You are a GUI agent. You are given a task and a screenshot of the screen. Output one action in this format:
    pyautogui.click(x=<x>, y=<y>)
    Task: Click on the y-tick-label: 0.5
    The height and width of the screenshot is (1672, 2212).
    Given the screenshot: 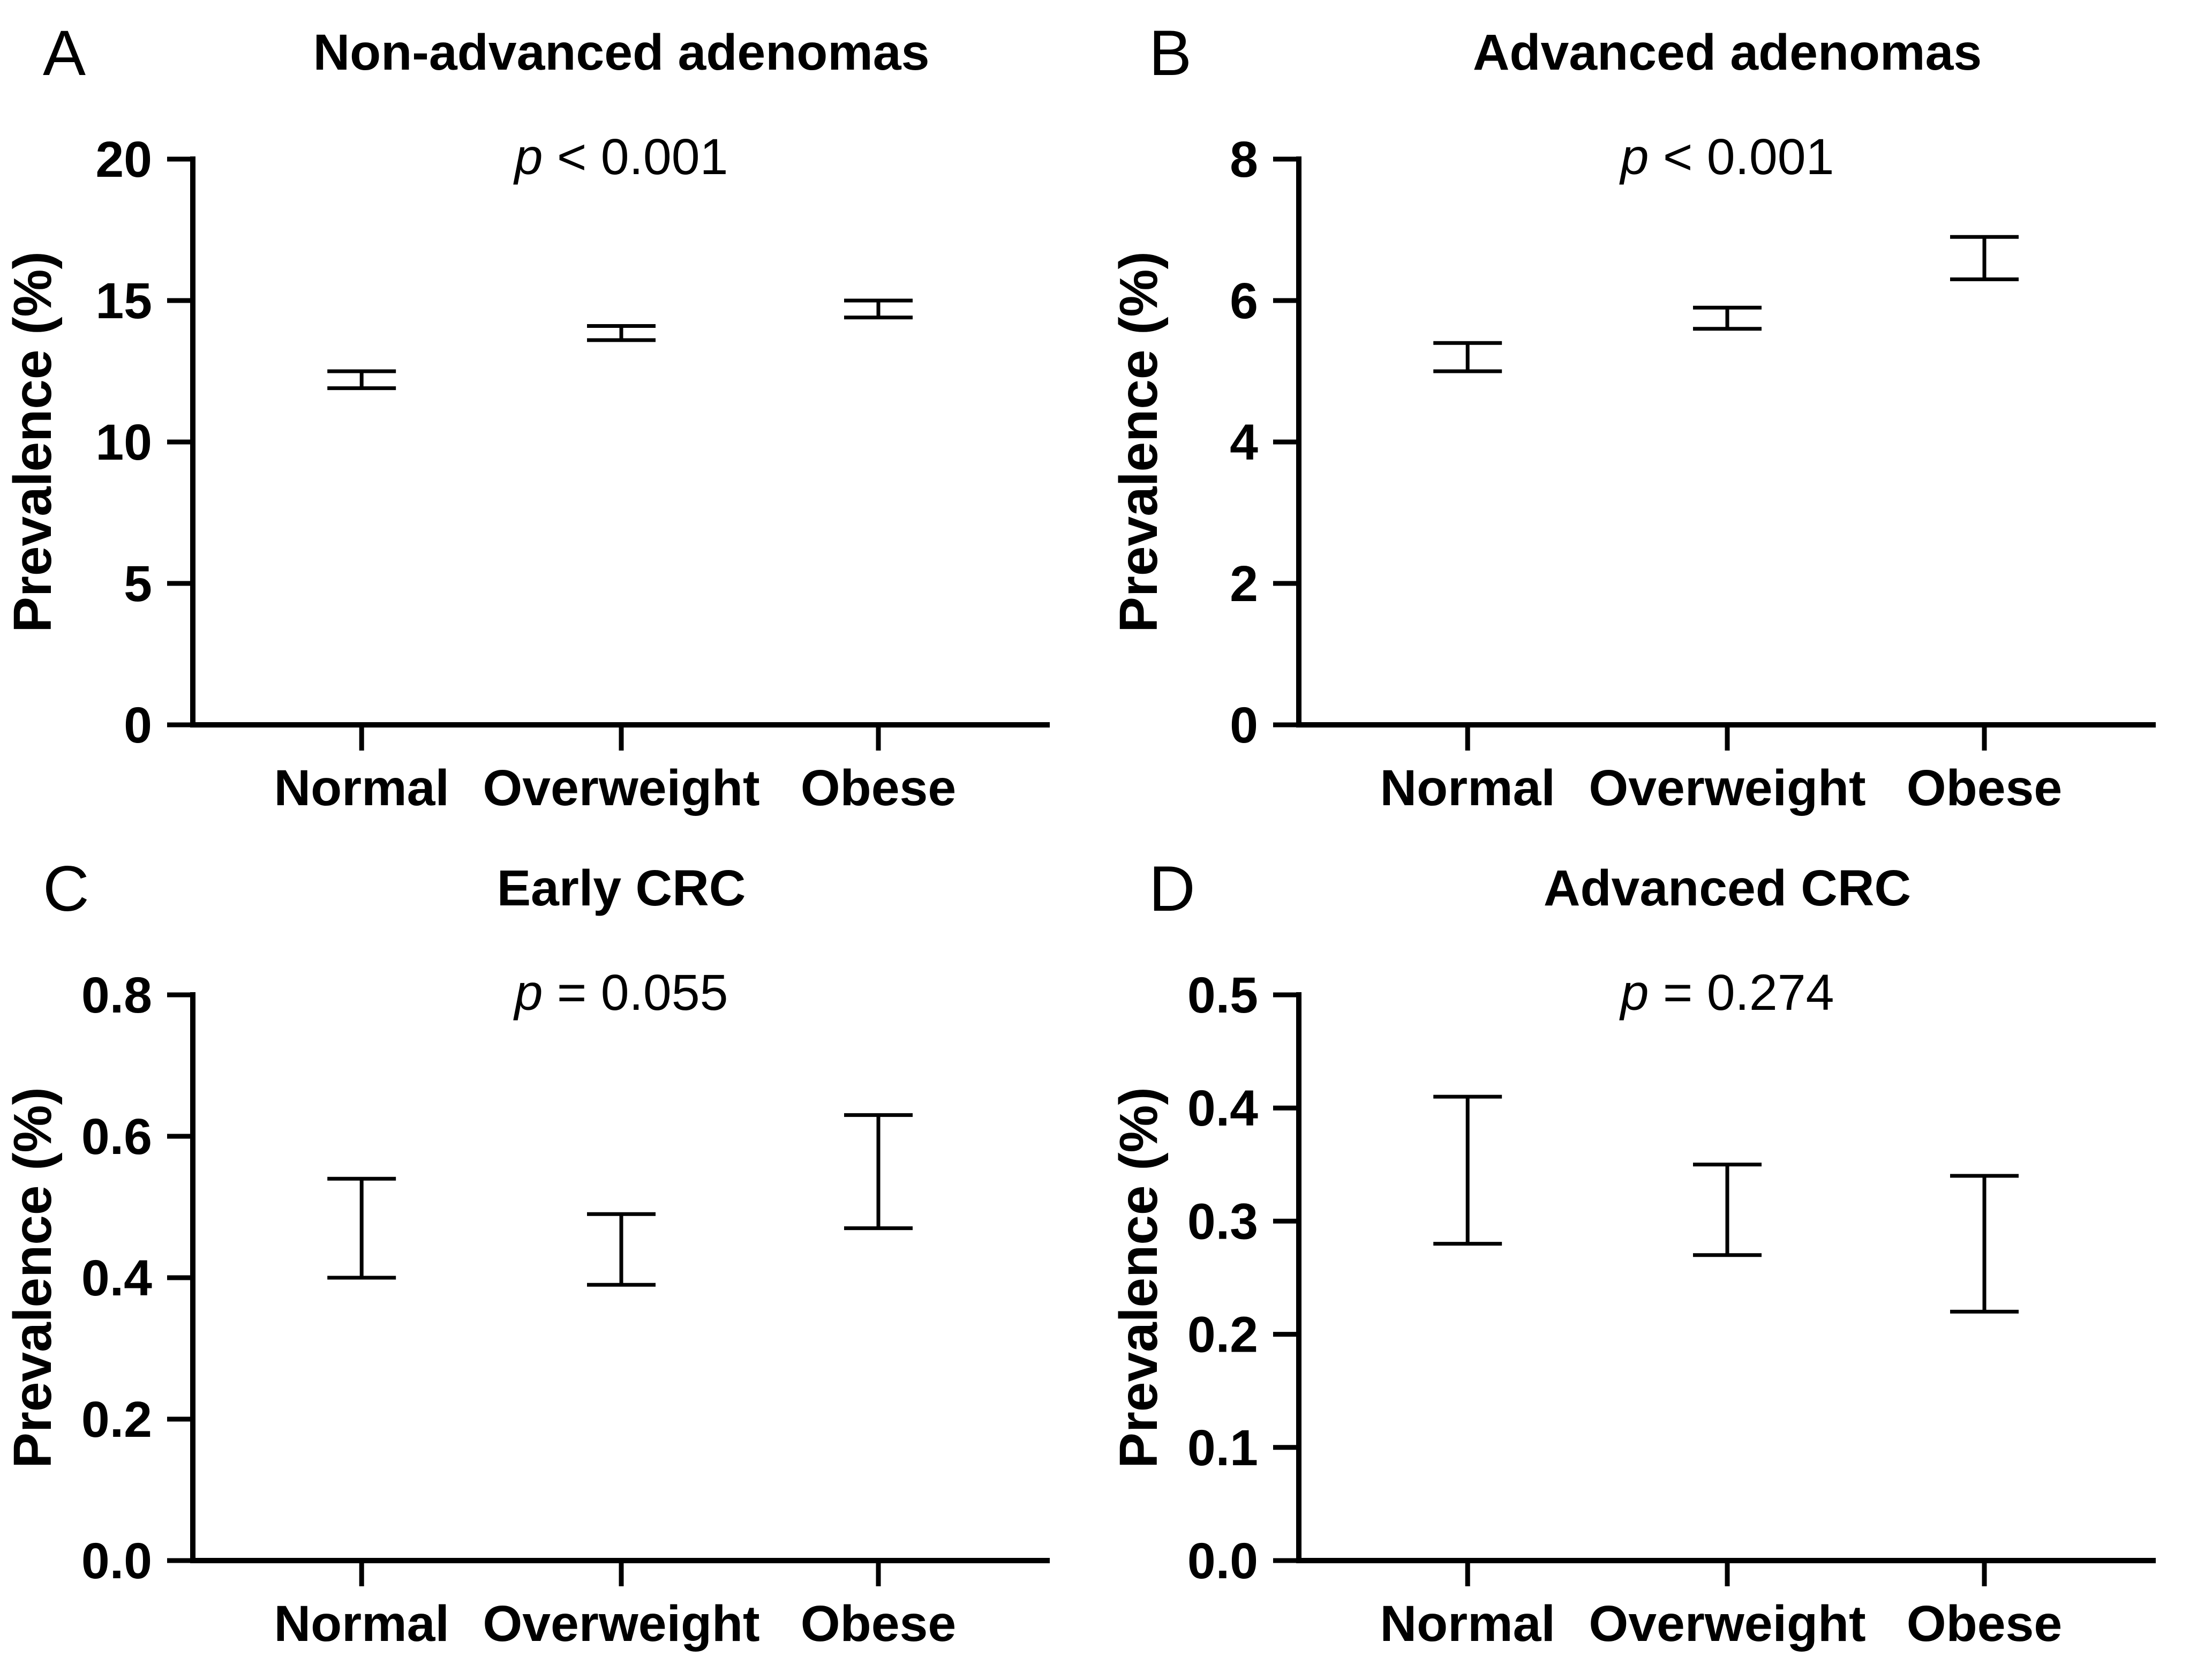 What is the action you would take?
    pyautogui.click(x=1222, y=995)
    